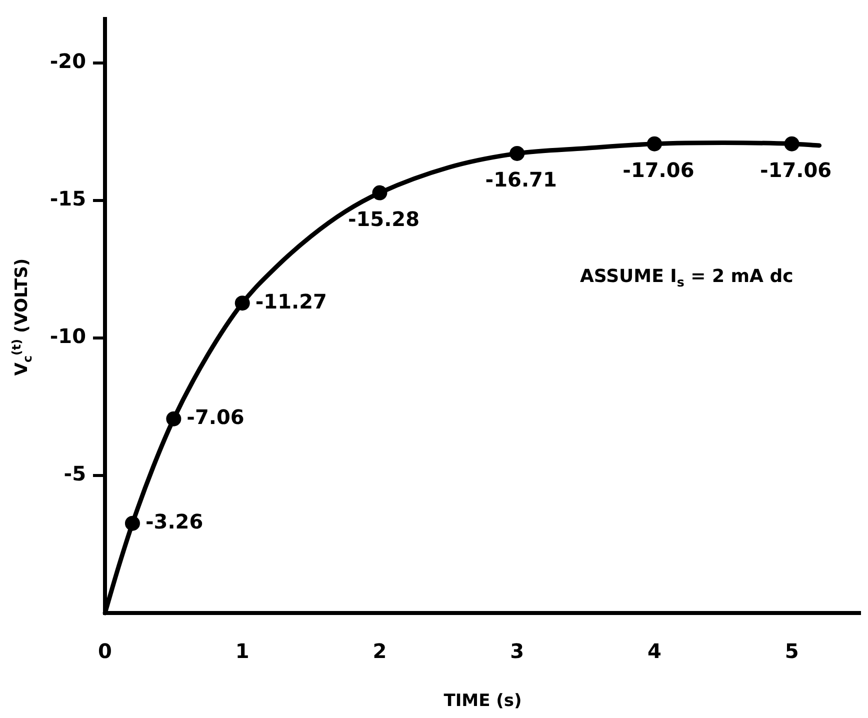 This screenshot has width=868, height=718. What do you see at coordinates (242, 651) in the screenshot?
I see `x-tick-label: 1` at bounding box center [242, 651].